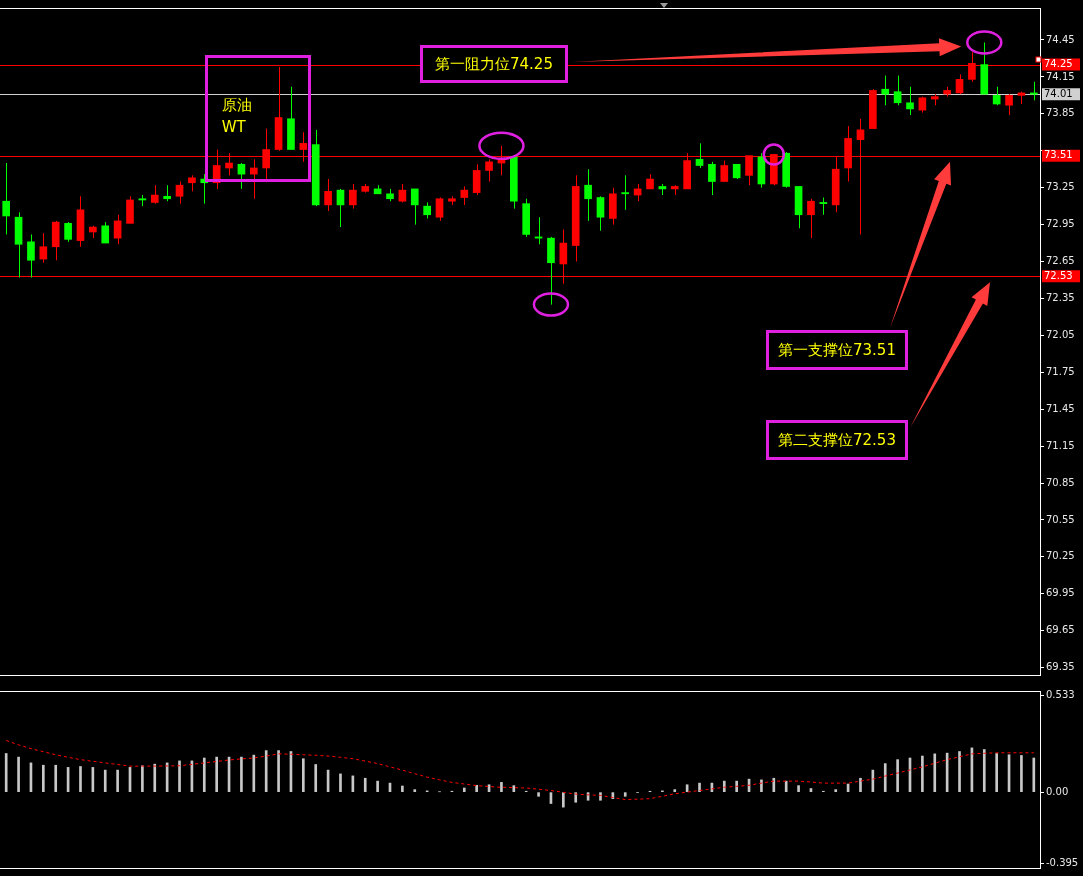 The width and height of the screenshot is (1083, 876). What do you see at coordinates (1058, 275) in the screenshot?
I see `ref-line-label: 72.53` at bounding box center [1058, 275].